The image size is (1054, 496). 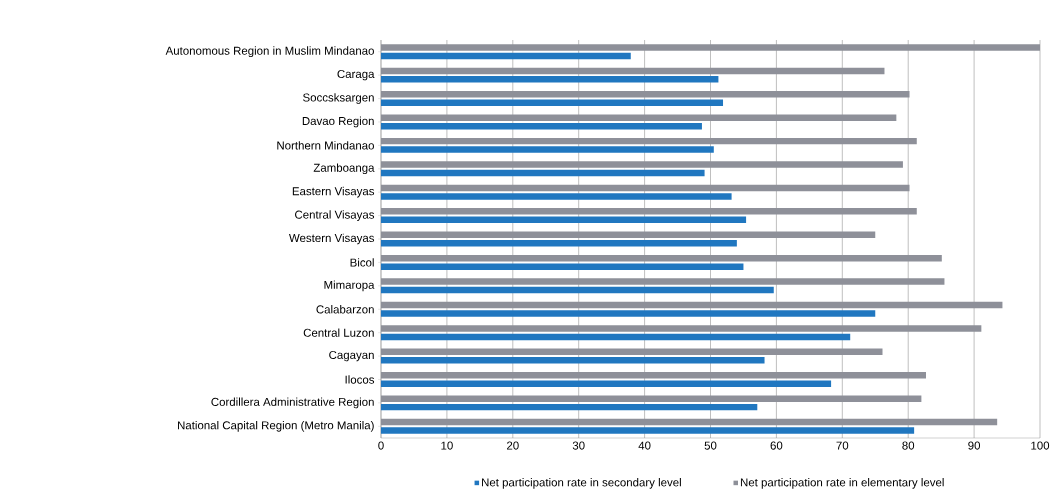 What do you see at coordinates (325, 145) in the screenshot?
I see `y-tick-label: Northern Mindanao` at bounding box center [325, 145].